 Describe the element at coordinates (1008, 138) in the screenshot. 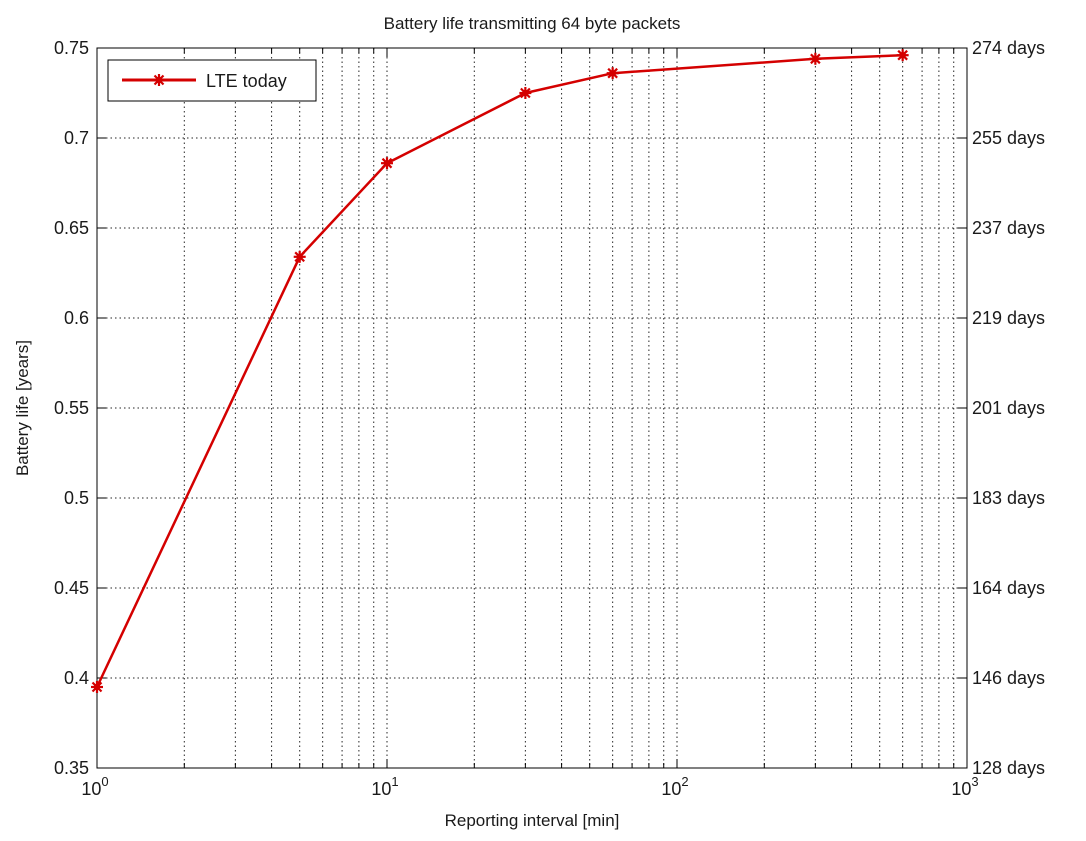

I see `y2-tick-label: 255 days` at that location.